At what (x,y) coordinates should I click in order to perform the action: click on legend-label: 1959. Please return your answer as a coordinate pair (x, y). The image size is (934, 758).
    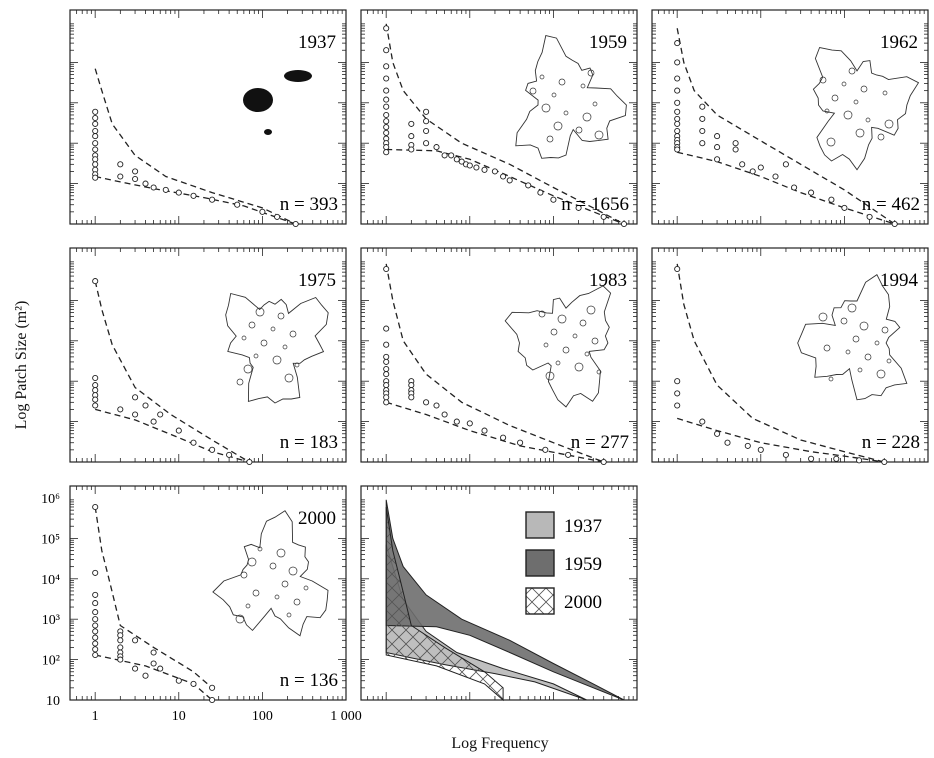
    Looking at the image, I should click on (583, 564).